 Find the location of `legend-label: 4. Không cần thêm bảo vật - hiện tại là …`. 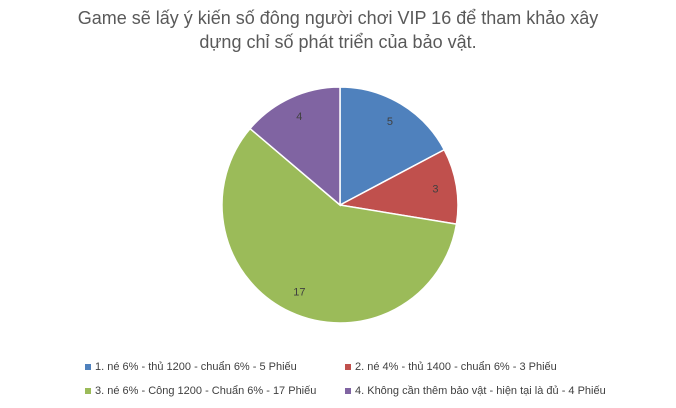

legend-label: 4. Không cần thêm bảo vật - hiện tại là … is located at coordinates (480, 391).